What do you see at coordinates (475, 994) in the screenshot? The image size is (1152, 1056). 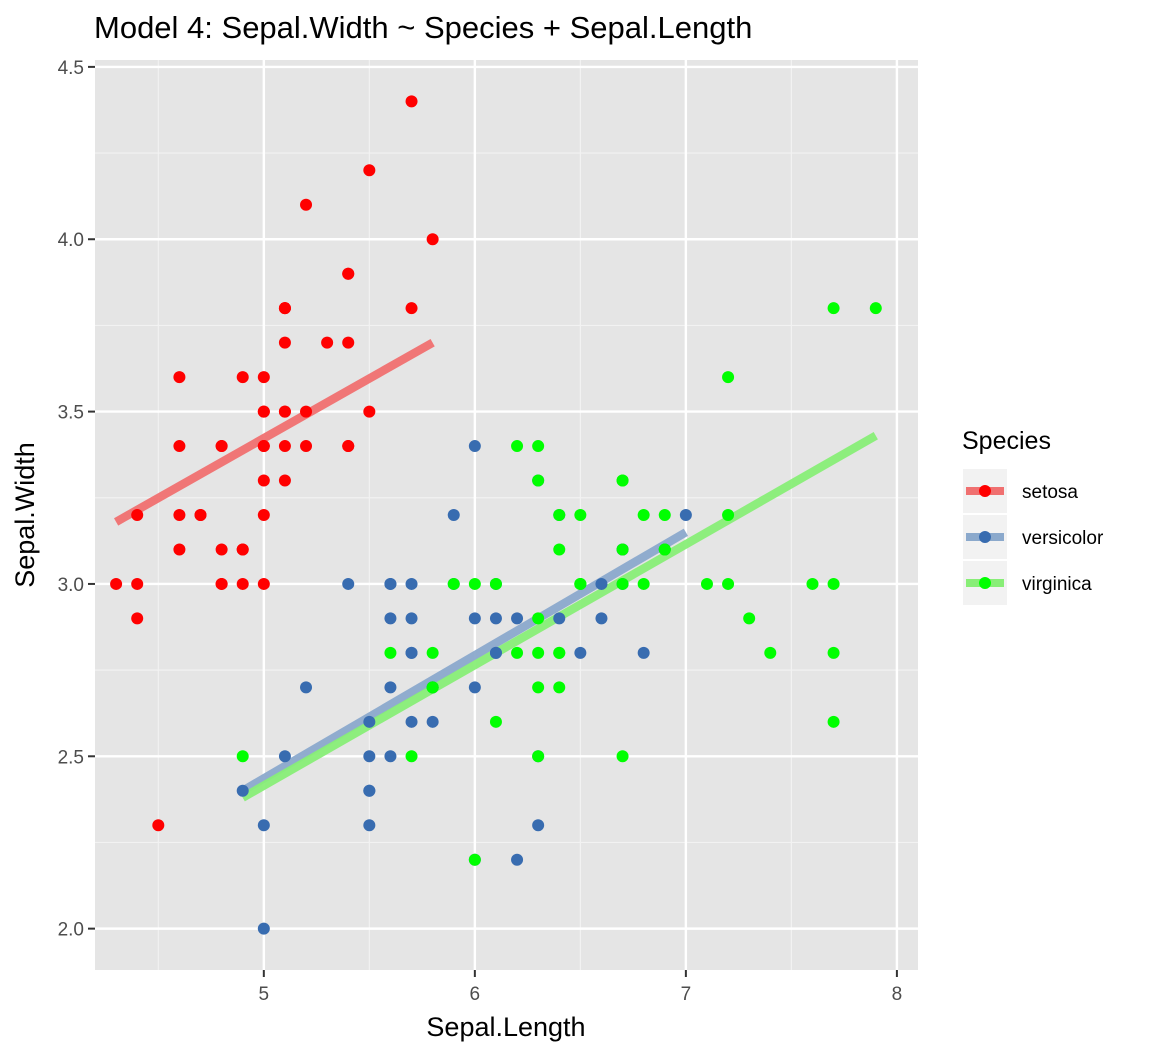 I see `x-tick-label: 6` at bounding box center [475, 994].